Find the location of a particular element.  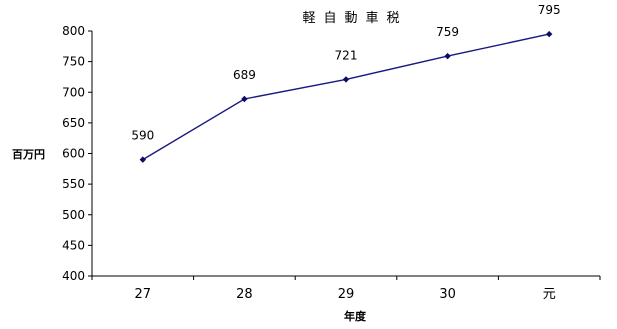

y-tick-label: 400 is located at coordinates (73, 276).